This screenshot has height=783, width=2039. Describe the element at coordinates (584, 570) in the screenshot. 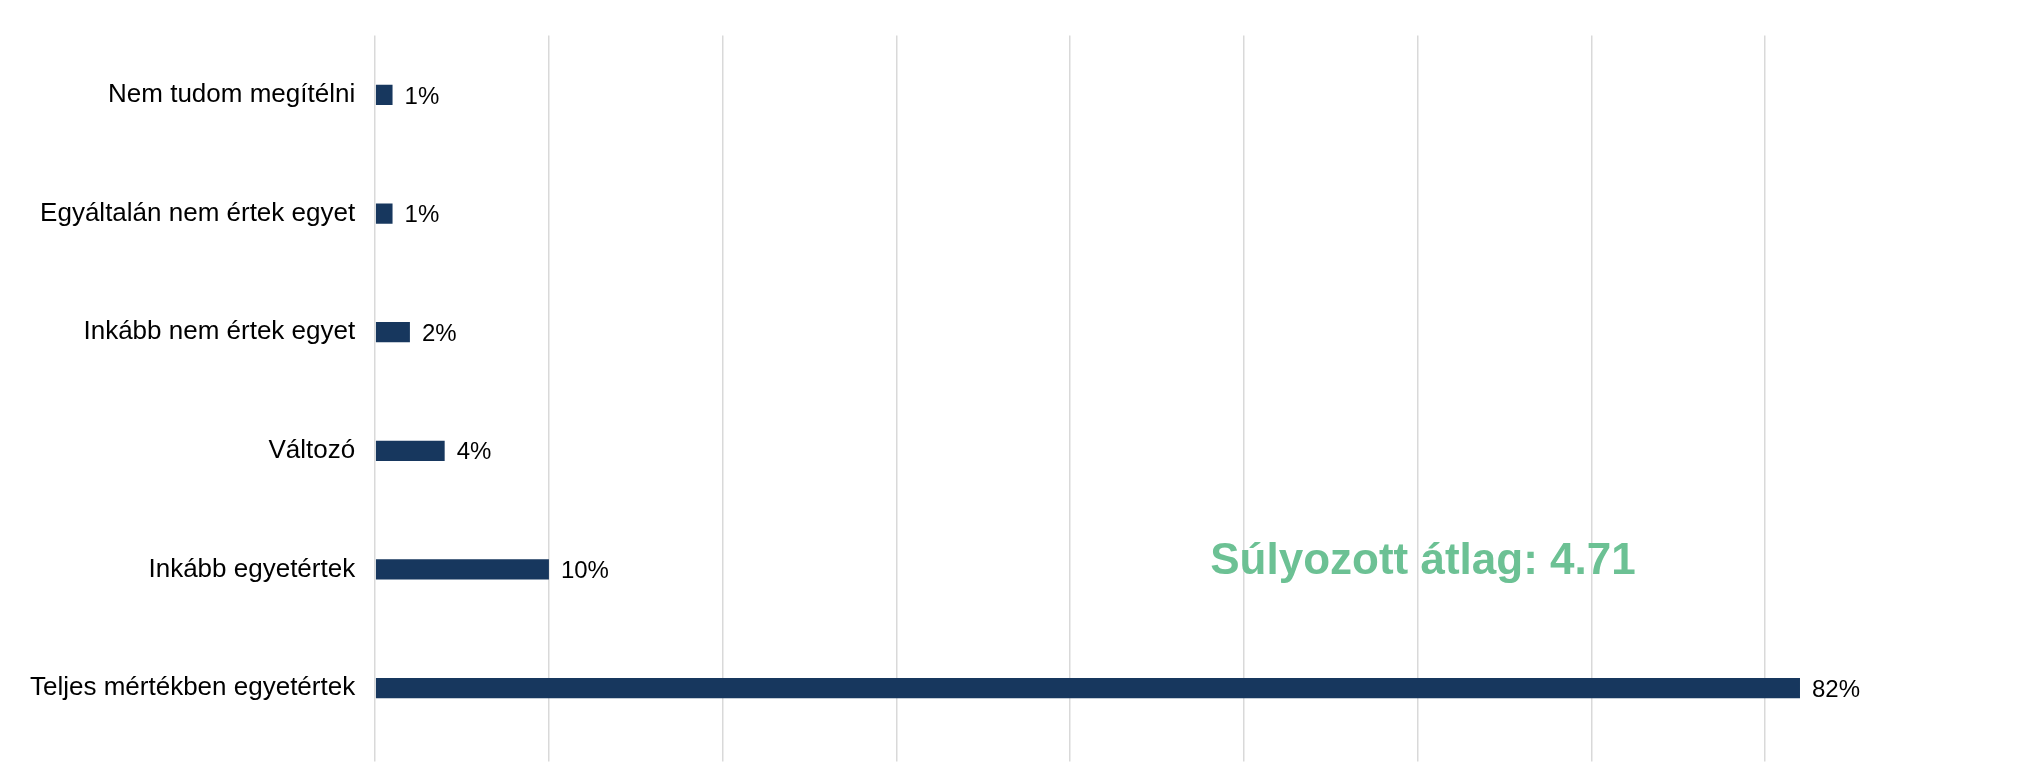

I see `data-label: 10%` at that location.